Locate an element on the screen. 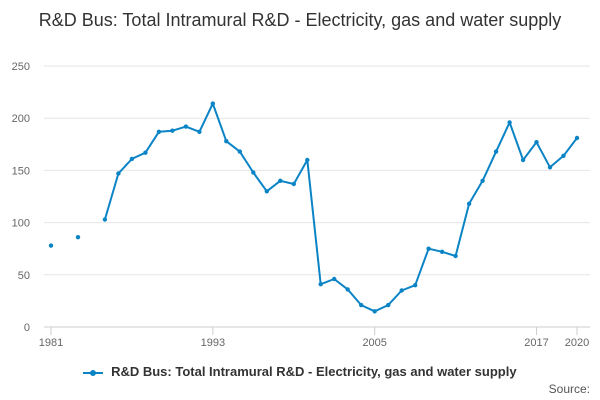  x-tick-label: 2020 is located at coordinates (577, 343).